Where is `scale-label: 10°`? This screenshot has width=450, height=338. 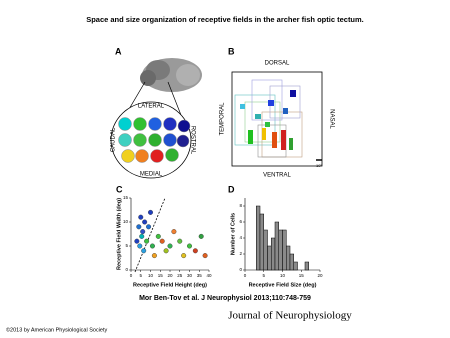 scale-label: 10° is located at coordinates (319, 165).